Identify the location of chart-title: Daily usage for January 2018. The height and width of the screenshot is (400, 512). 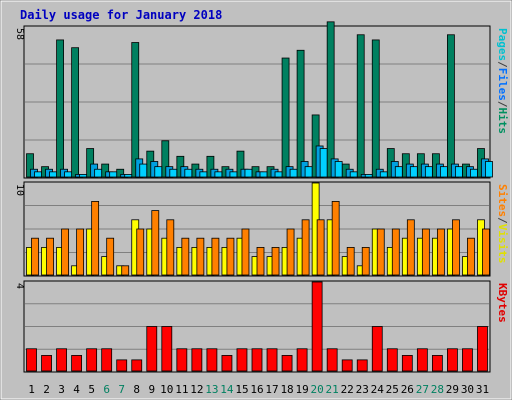
(121, 15).